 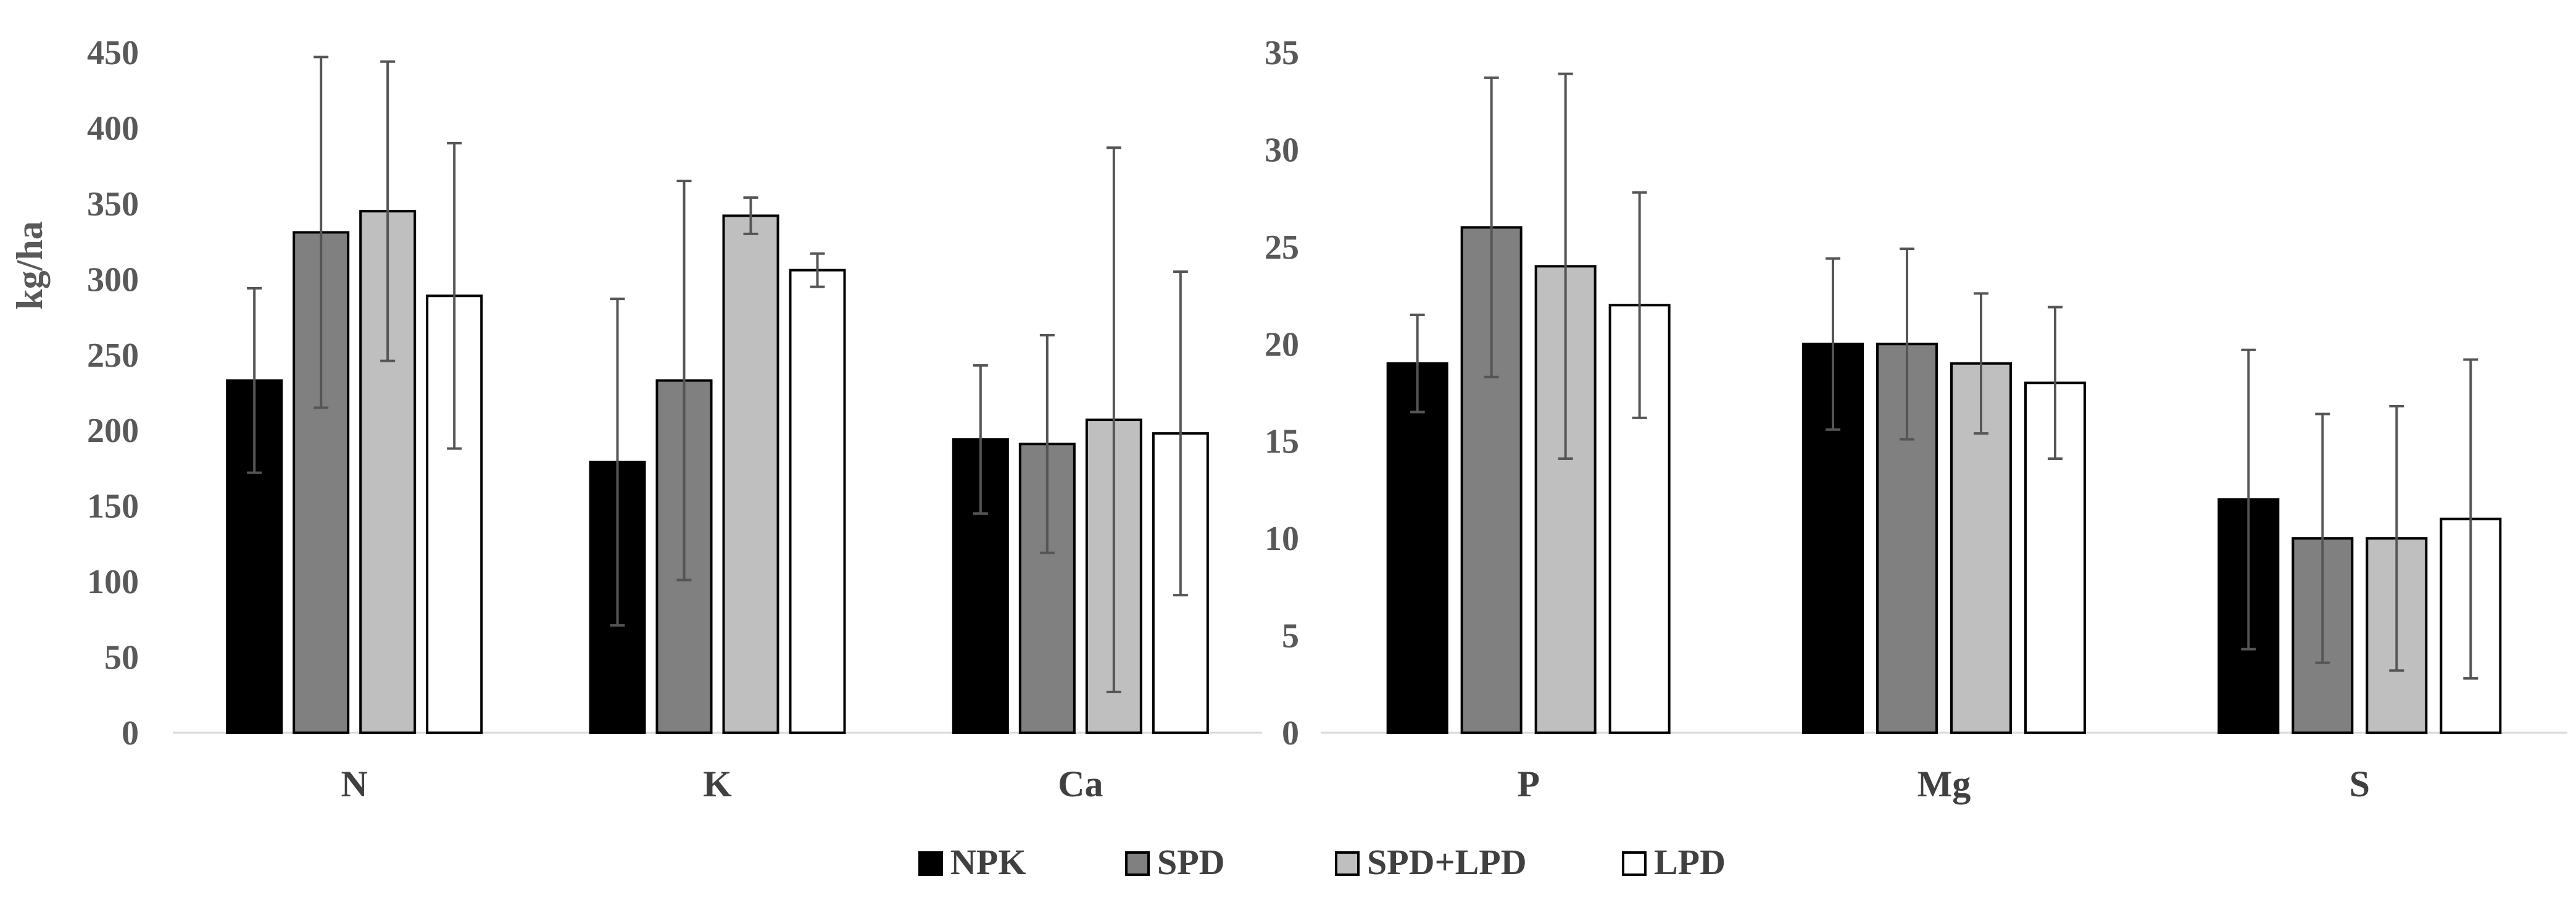 I want to click on y-tick-label: 30, so click(x=1282, y=150).